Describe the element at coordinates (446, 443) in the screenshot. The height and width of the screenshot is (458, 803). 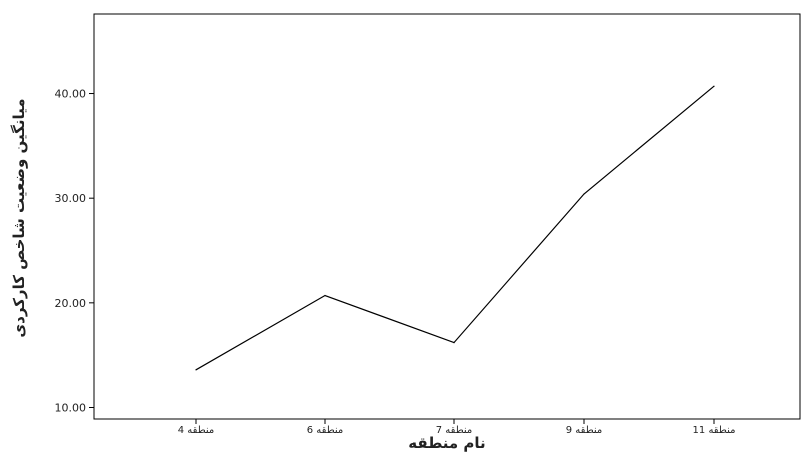
I see `x-axis-title: نام منطقه` at that location.